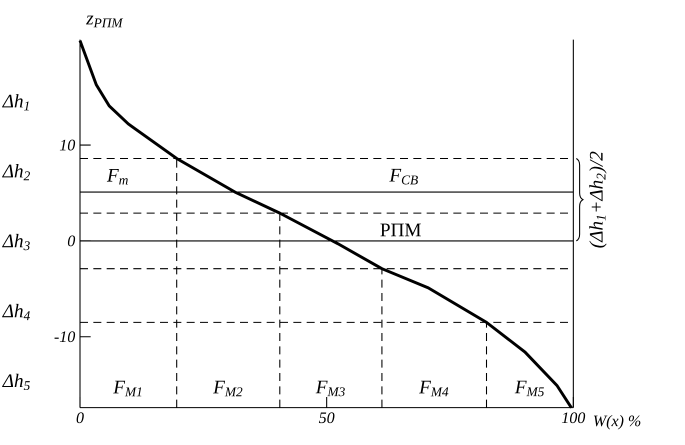  Describe the element at coordinates (529, 388) in the screenshot. I see `annotation: F$_{M5}$` at that location.